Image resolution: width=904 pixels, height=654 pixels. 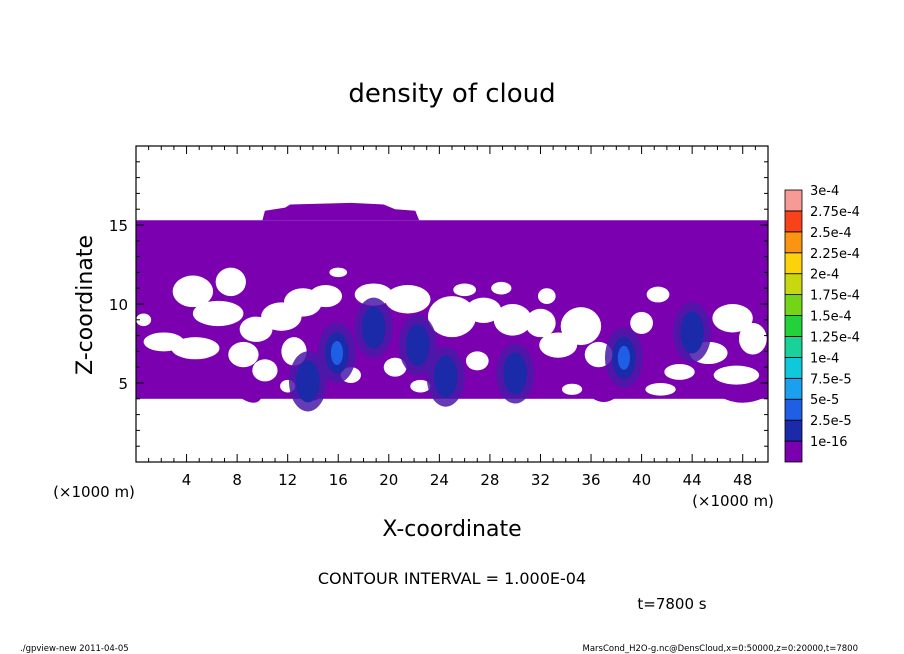 I want to click on y-tick-label: 10, so click(x=118, y=305).